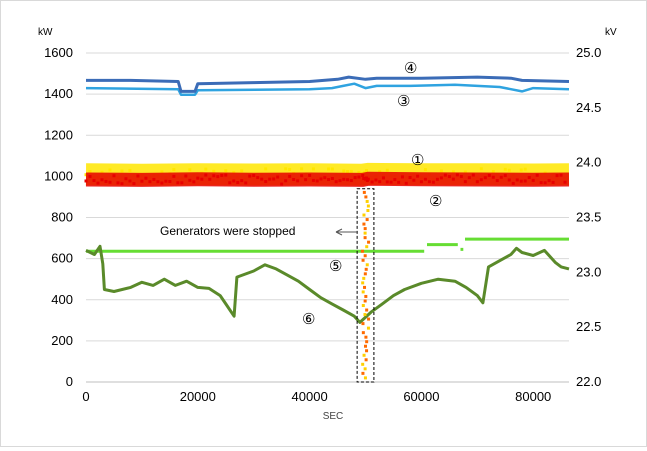 The height and width of the screenshot is (451, 647). I want to click on x-tick-label: 20000, so click(198, 396).